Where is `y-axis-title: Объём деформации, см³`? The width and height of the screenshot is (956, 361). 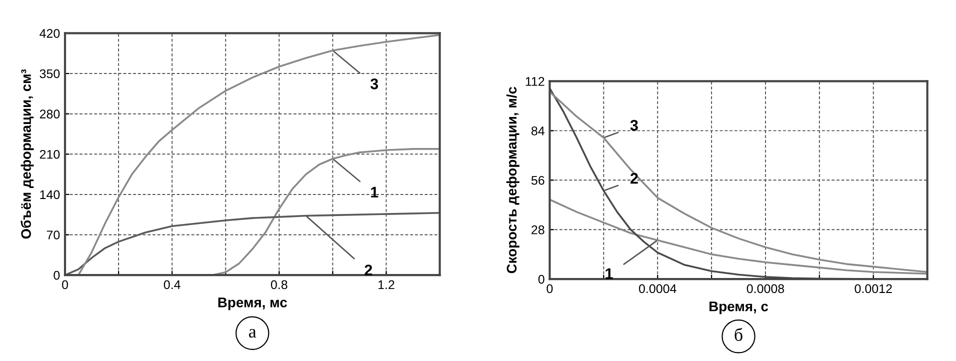
y-axis-title: Объём деформации, см³ is located at coordinates (27, 154).